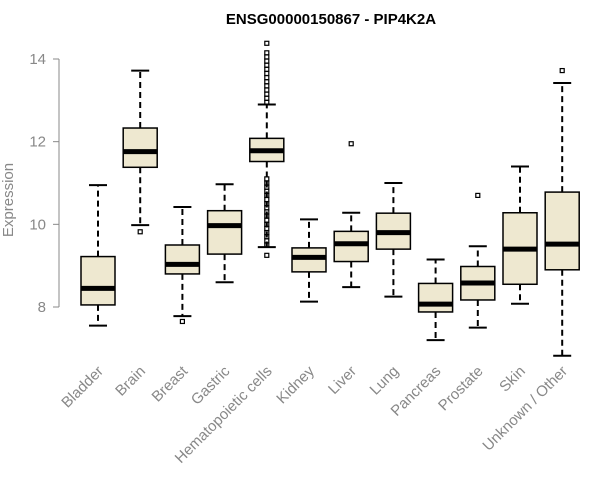 The width and height of the screenshot is (600, 500). I want to click on box-brain, so click(140, 152).